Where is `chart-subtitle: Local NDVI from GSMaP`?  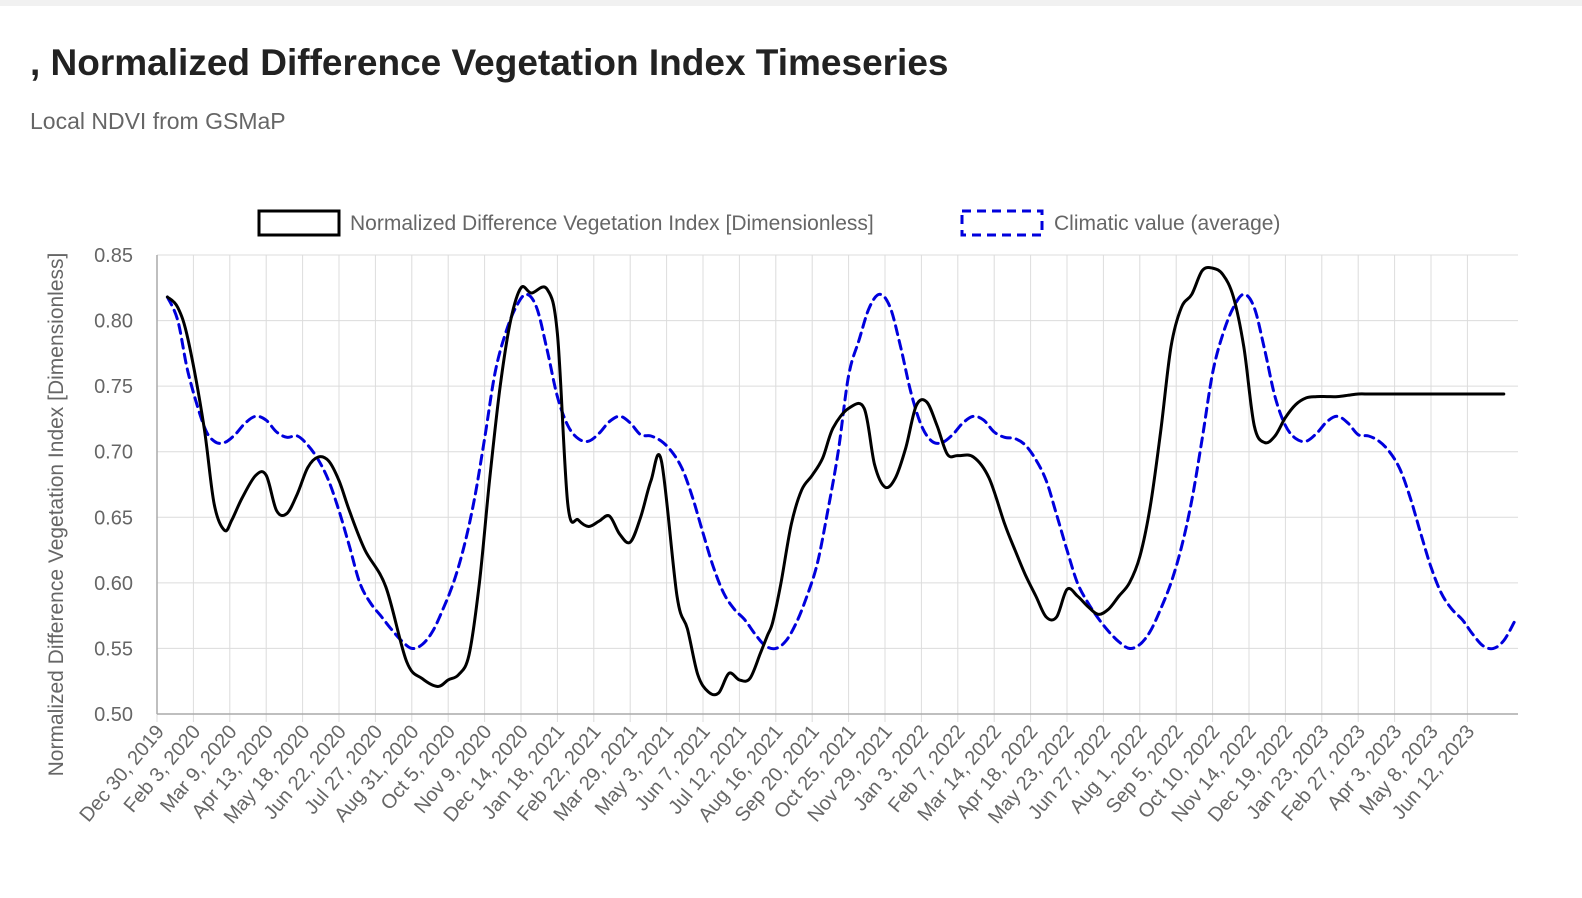
chart-subtitle: Local NDVI from GSMaP is located at coordinates (158, 121).